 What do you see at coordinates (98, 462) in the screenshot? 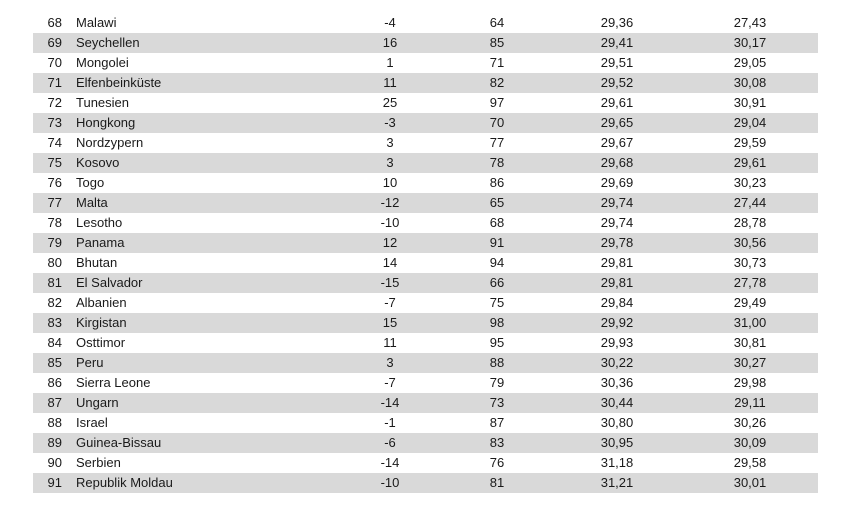
I see `country-cell: Serbien` at bounding box center [98, 462].